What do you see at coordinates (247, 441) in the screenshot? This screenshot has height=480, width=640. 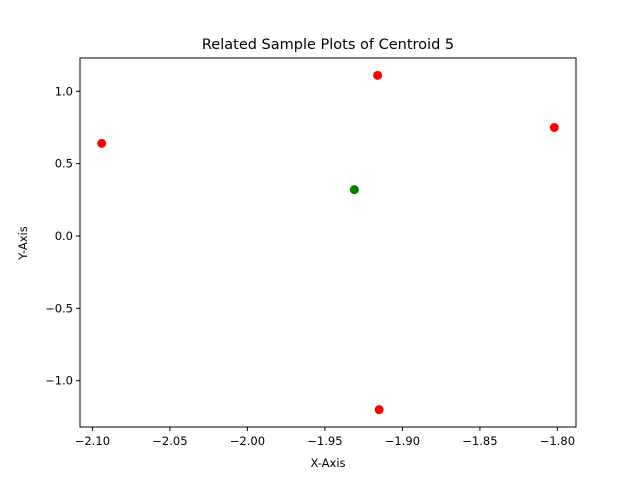 I see `x-tick-label: −2.00` at bounding box center [247, 441].